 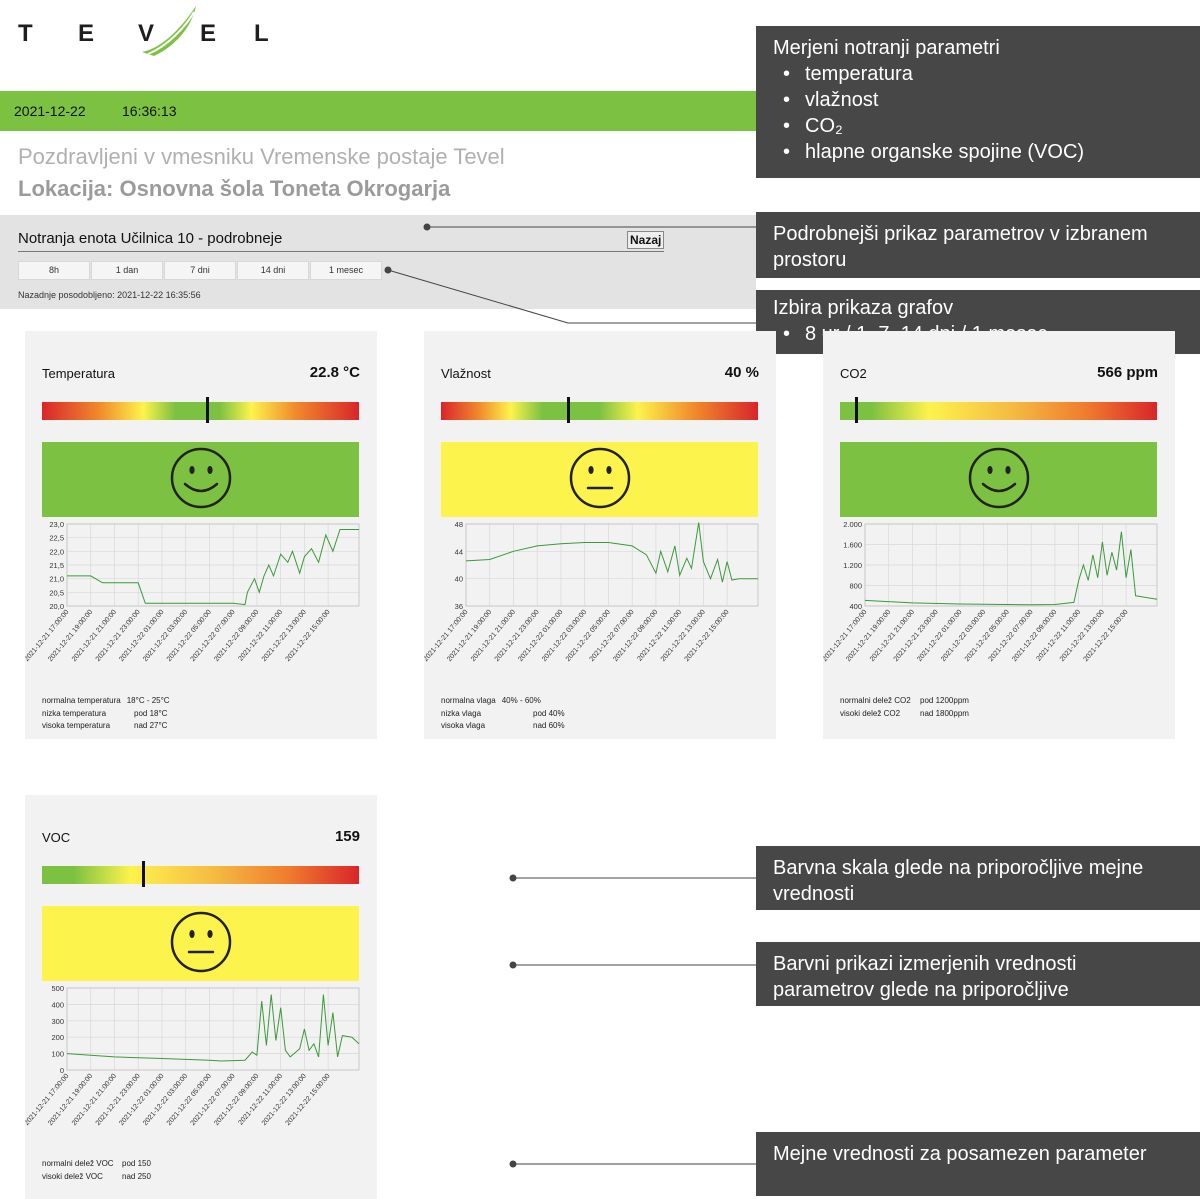 What do you see at coordinates (549, 725) in the screenshot?
I see `limit-value: nad 60%` at bounding box center [549, 725].